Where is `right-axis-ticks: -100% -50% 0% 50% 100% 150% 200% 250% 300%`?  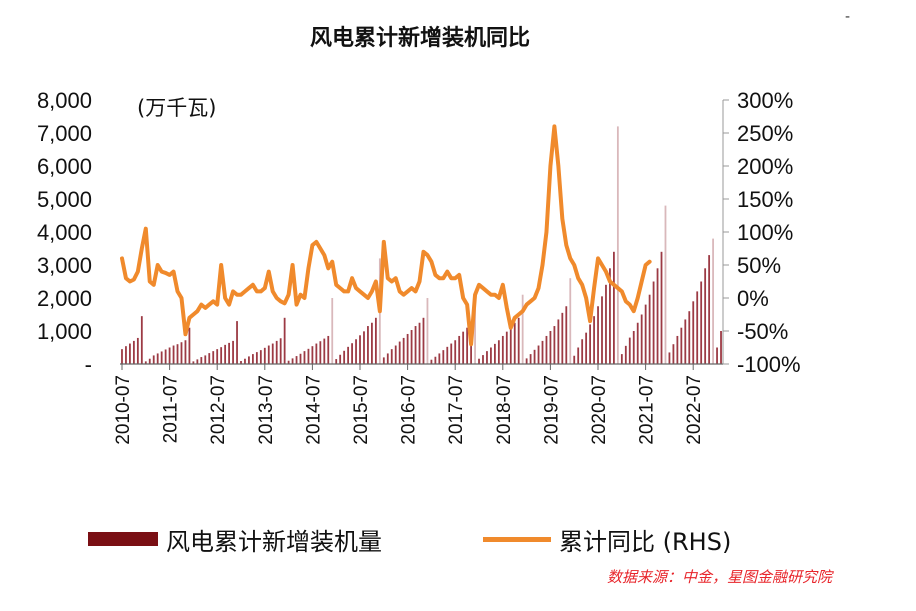 right-axis-ticks: -100% -50% 0% 50% 100% 150% 200% 250% 300% is located at coordinates (762, 232).